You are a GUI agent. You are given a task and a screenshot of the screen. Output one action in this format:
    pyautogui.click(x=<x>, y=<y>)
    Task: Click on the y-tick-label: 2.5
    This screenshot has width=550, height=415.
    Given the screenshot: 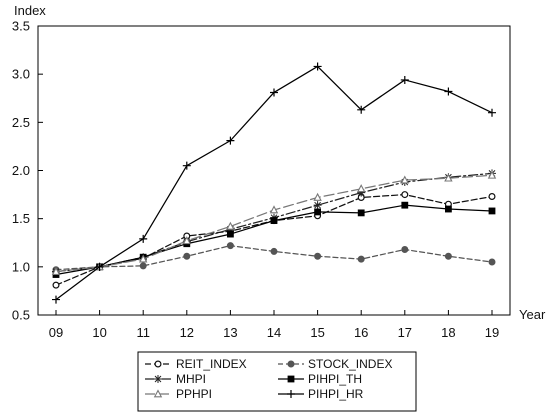 What is the action you would take?
    pyautogui.click(x=21, y=122)
    